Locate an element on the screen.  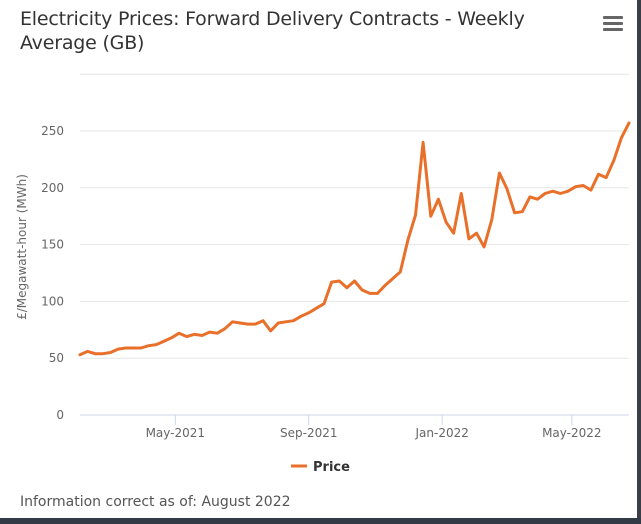
legend: Price is located at coordinates (320, 467).